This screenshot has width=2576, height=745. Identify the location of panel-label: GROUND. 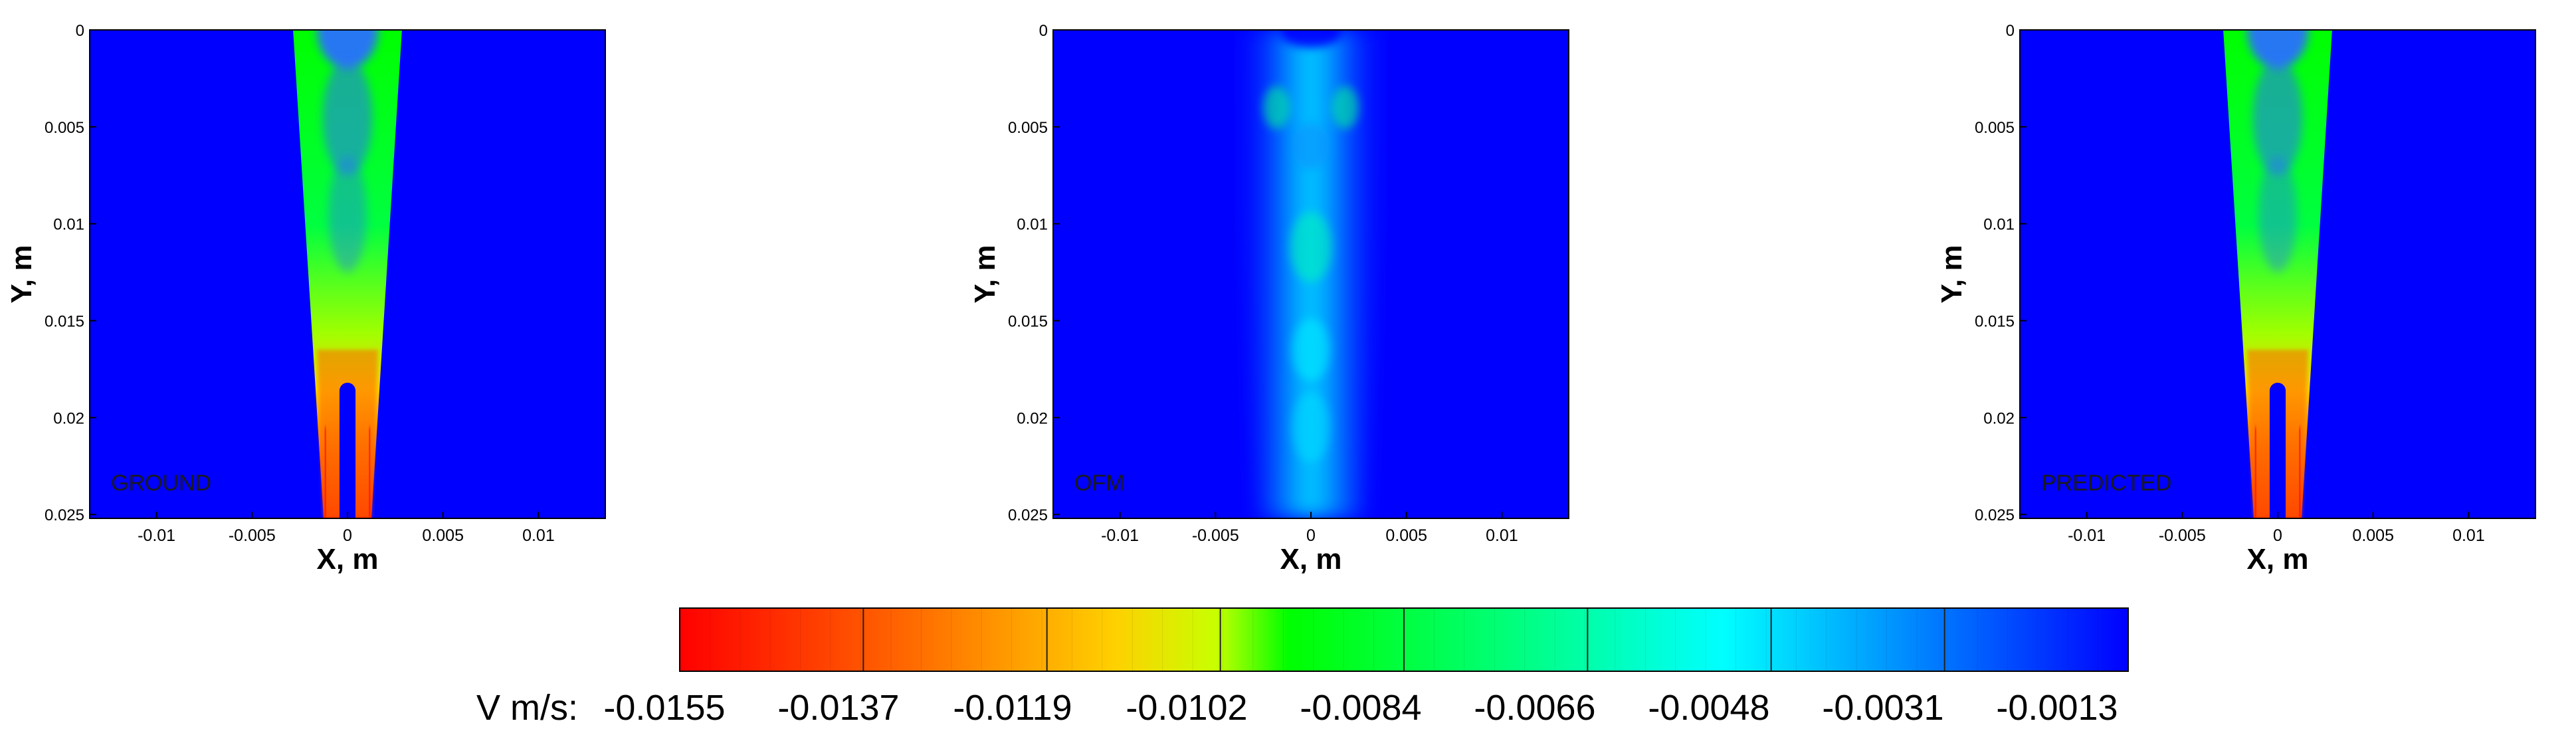
(161, 483).